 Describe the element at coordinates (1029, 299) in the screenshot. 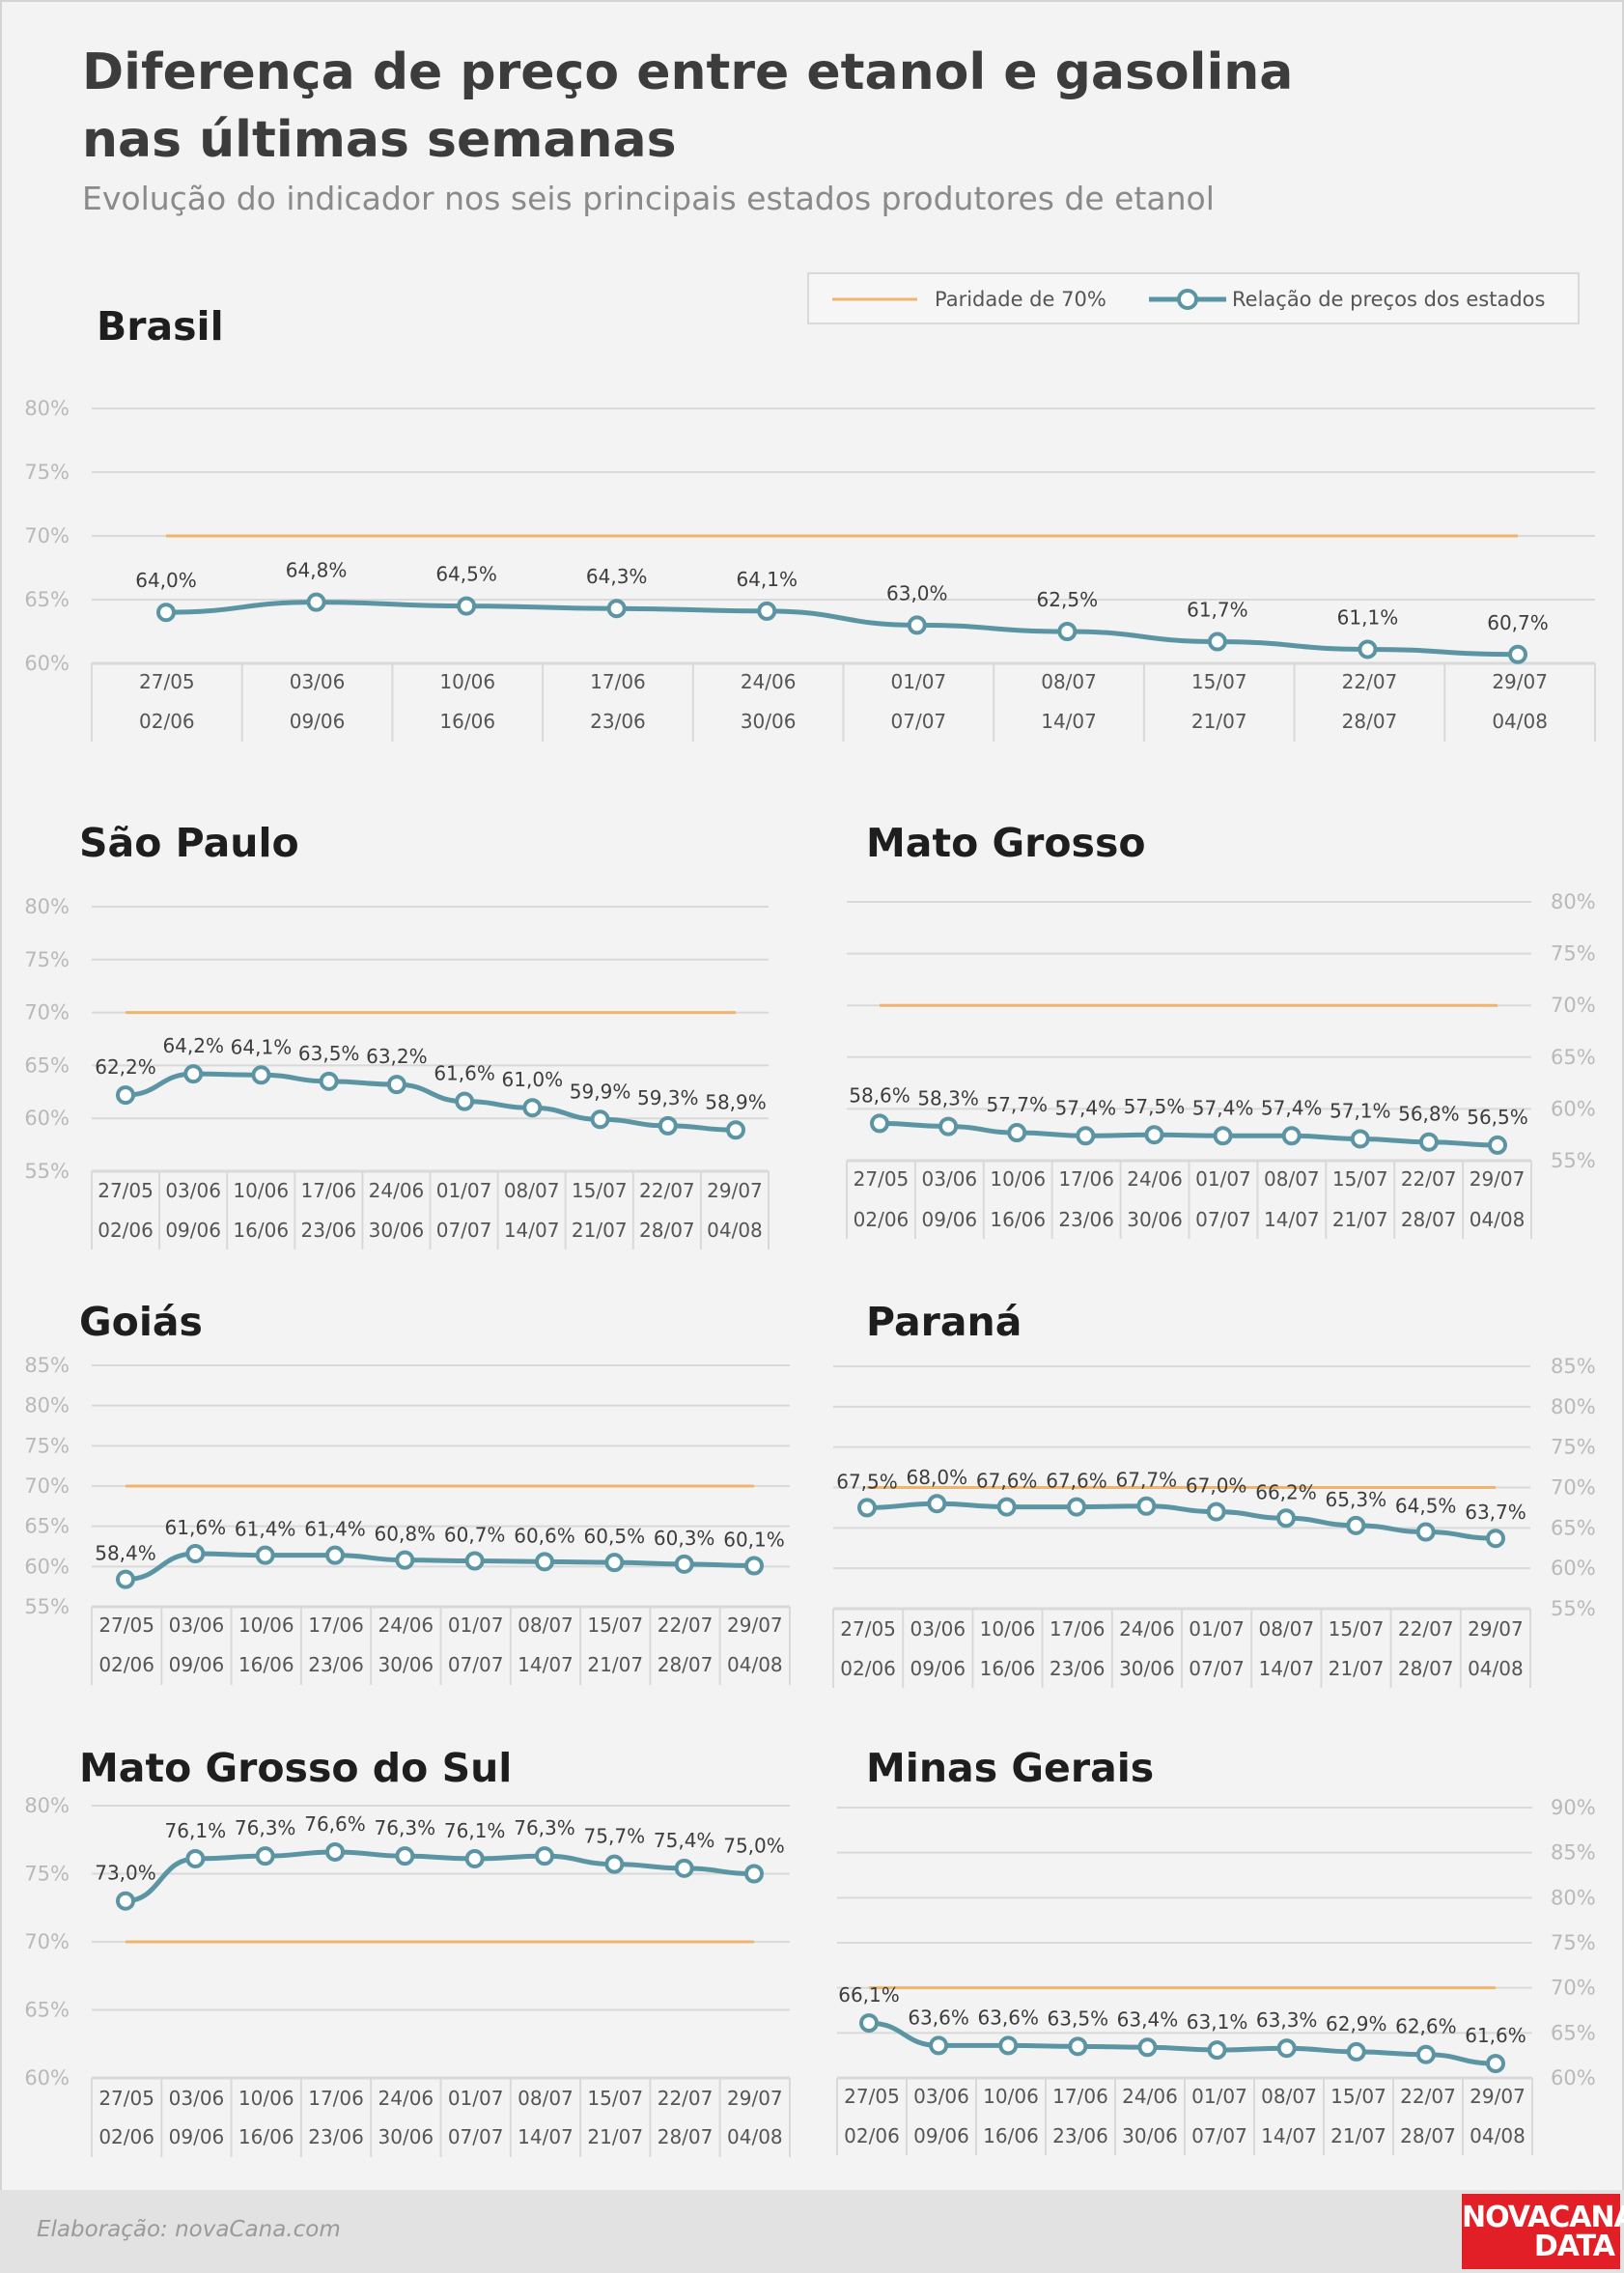

I see `legend-swatches` at that location.